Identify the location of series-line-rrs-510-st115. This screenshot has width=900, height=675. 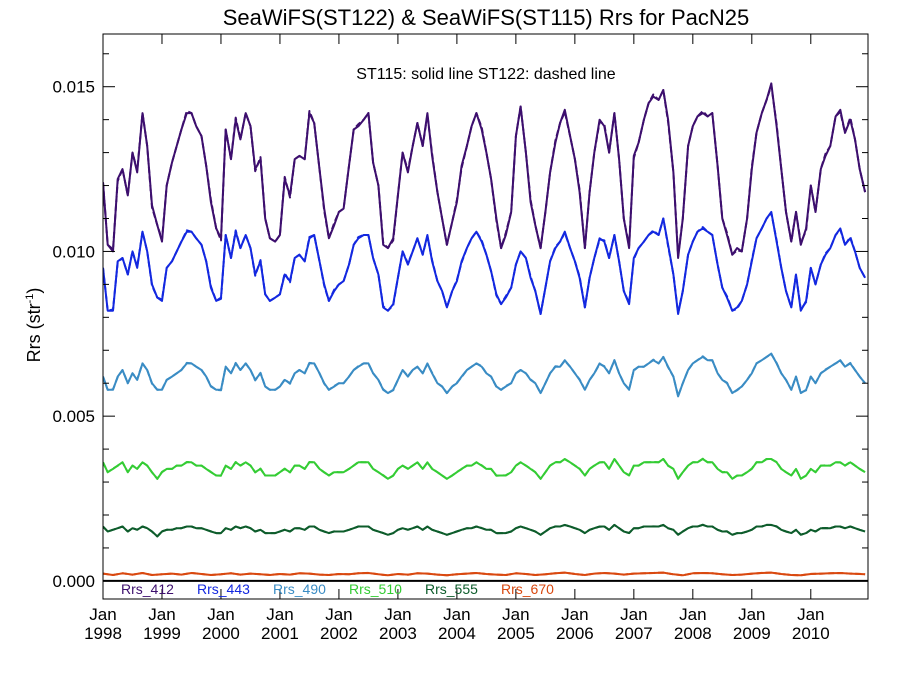
(484, 469).